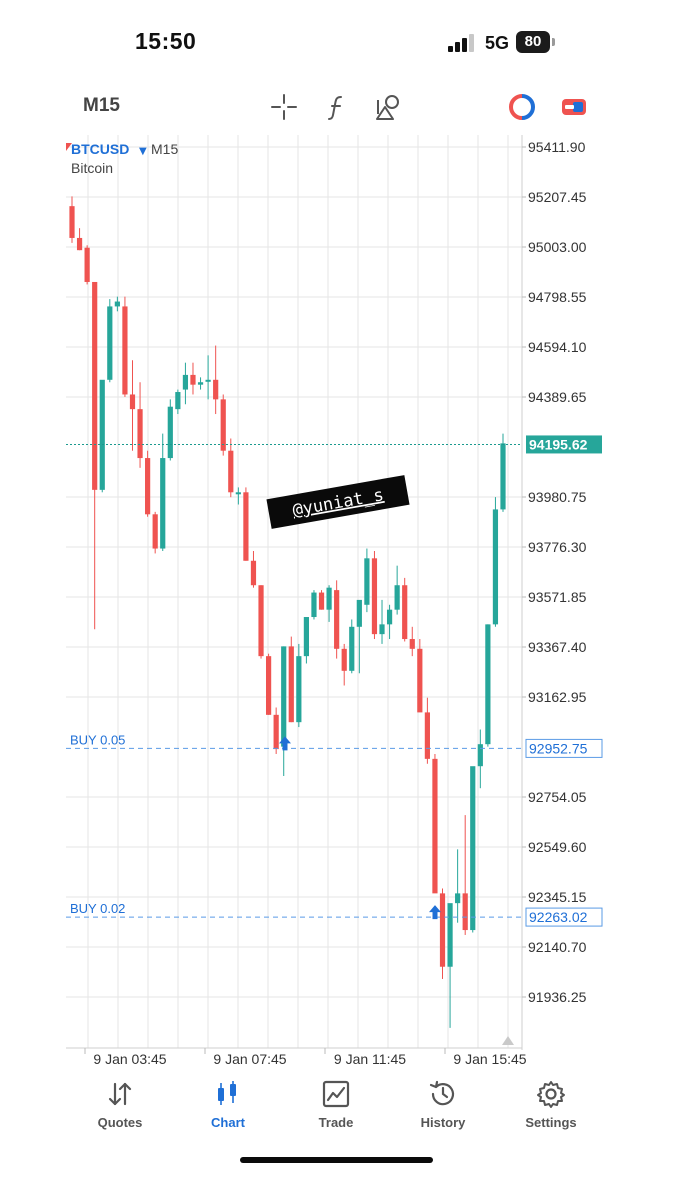  I want to click on nav-chart: Chart, so click(228, 1110).